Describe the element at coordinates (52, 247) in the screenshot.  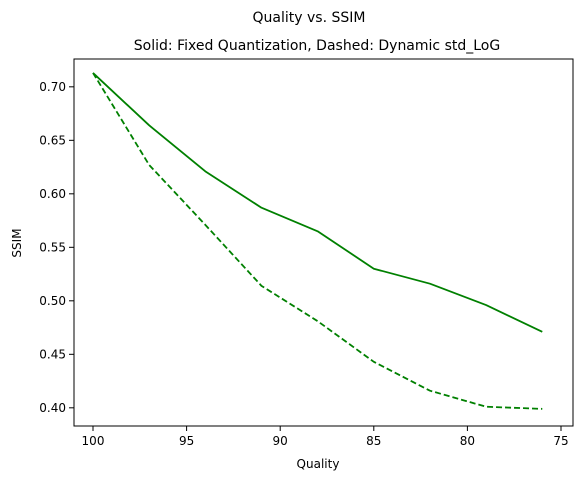
I see `y-tick-label: 0.55` at that location.